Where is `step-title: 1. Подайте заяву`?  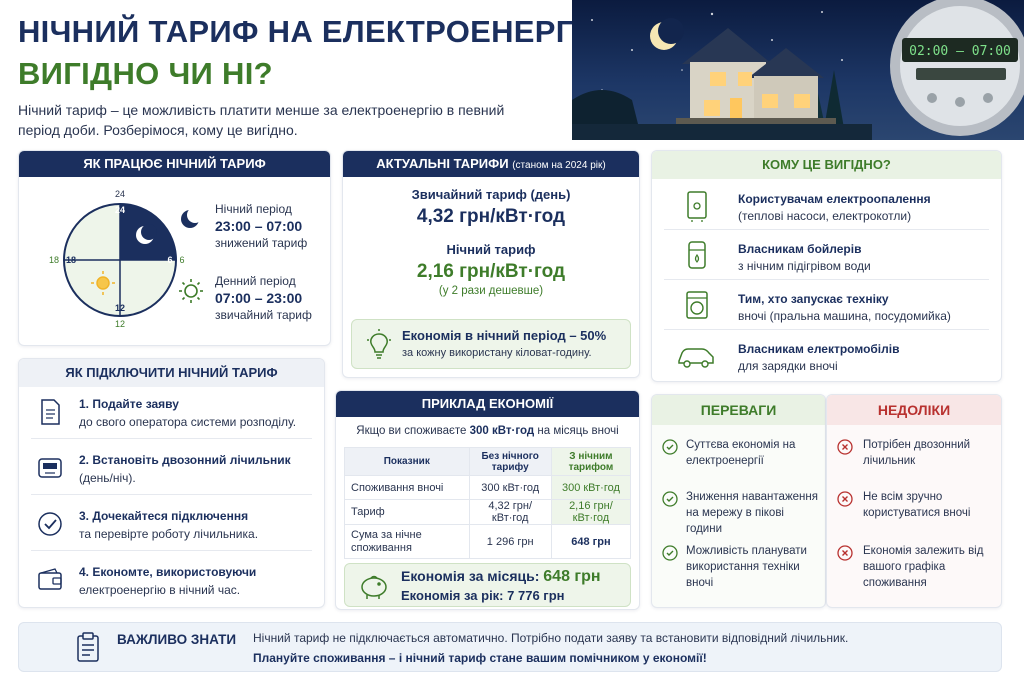 step-title: 1. Подайте заяву is located at coordinates (129, 404).